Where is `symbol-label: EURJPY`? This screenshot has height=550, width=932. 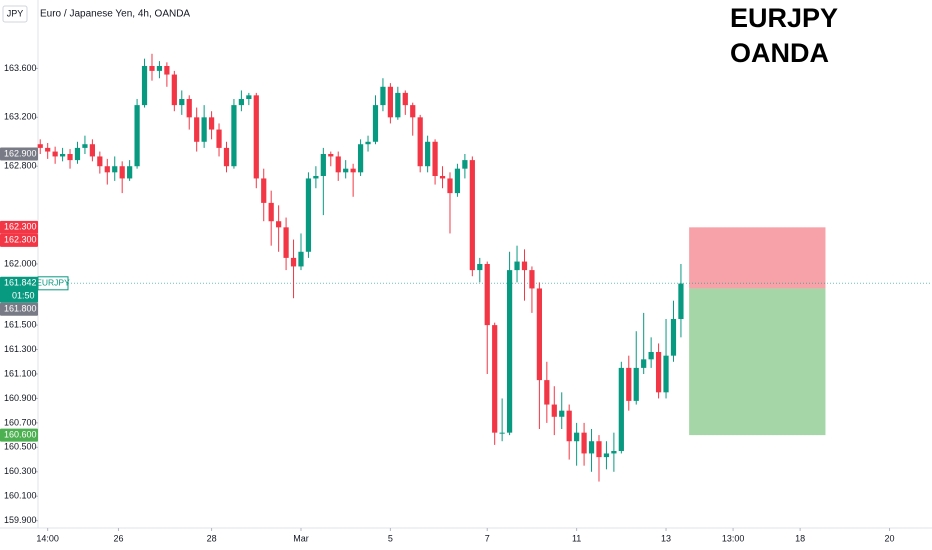 symbol-label: EURJPY is located at coordinates (53, 283).